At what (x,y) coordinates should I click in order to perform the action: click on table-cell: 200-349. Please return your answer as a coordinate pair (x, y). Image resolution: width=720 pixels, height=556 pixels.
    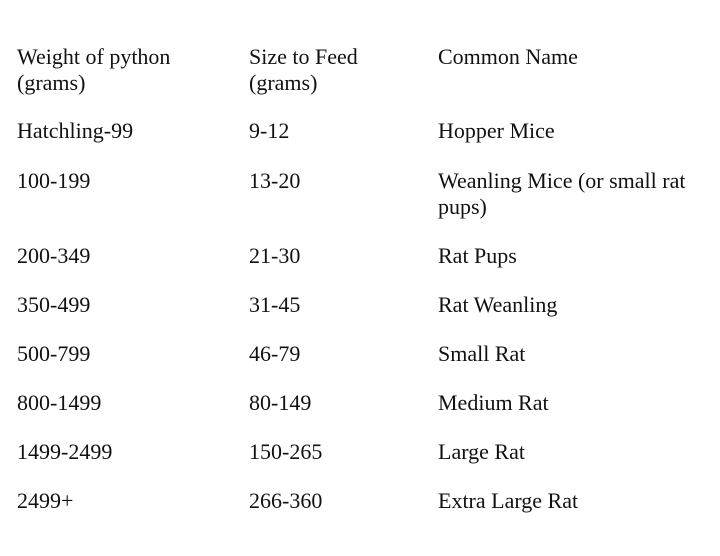
    Looking at the image, I should click on (54, 255).